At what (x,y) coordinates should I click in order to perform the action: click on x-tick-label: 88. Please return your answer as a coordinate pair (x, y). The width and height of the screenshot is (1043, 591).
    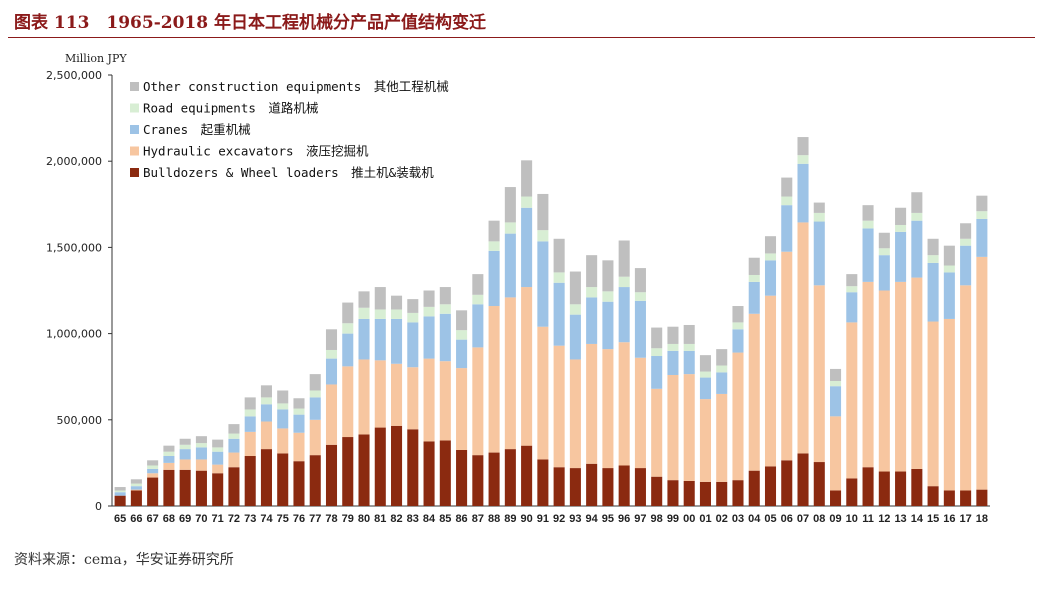
    Looking at the image, I should click on (494, 519).